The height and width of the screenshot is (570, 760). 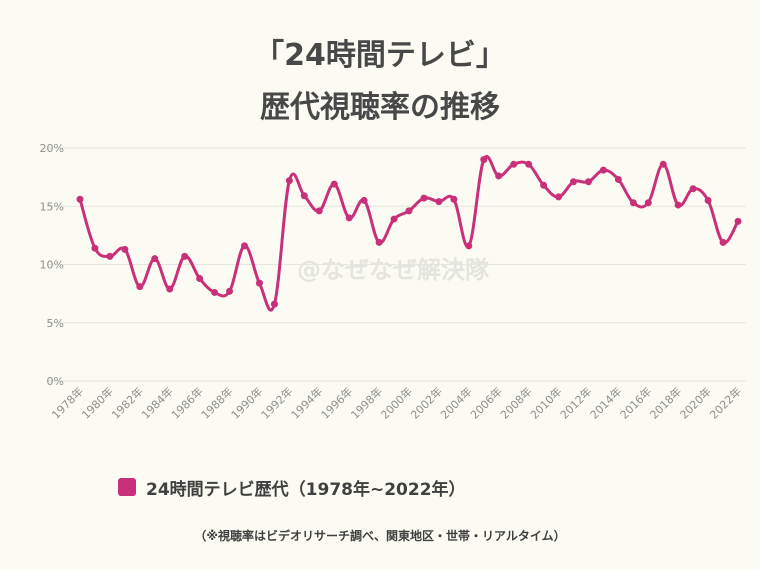 I want to click on y-axis: 0% 5% 10% 15% 20%, so click(x=52, y=265).